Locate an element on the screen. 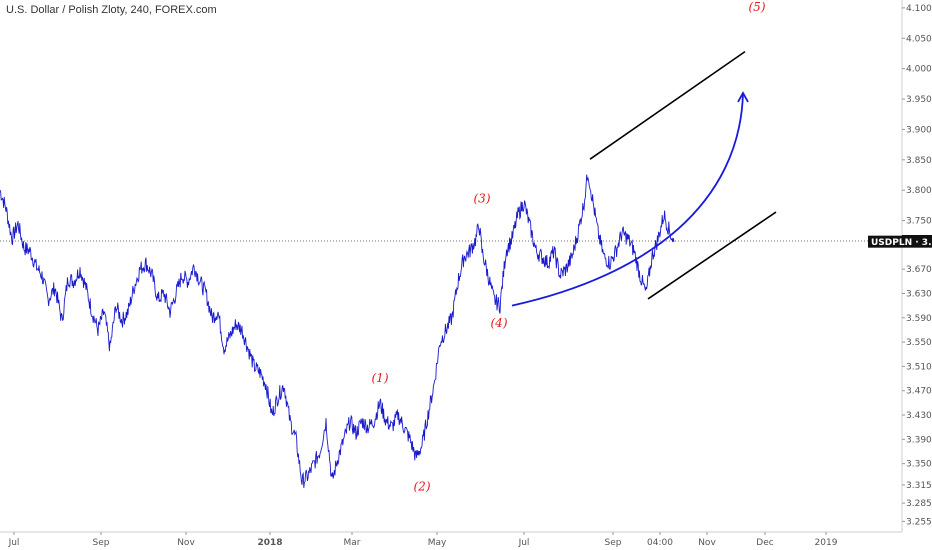 The image size is (932, 550). x-tick-label: 2018 is located at coordinates (269, 543).